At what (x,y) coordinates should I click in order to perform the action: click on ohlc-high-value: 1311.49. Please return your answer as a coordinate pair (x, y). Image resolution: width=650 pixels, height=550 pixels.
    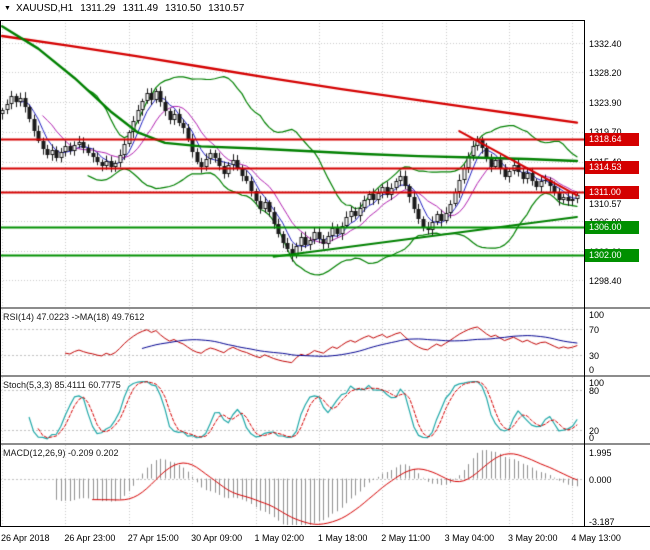
    Looking at the image, I should click on (140, 8).